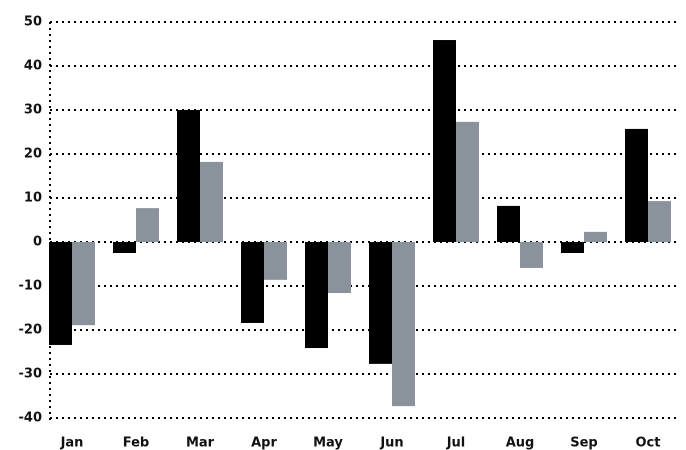 The height and width of the screenshot is (450, 686). What do you see at coordinates (136, 443) in the screenshot?
I see `x-tick-label: Feb` at bounding box center [136, 443].